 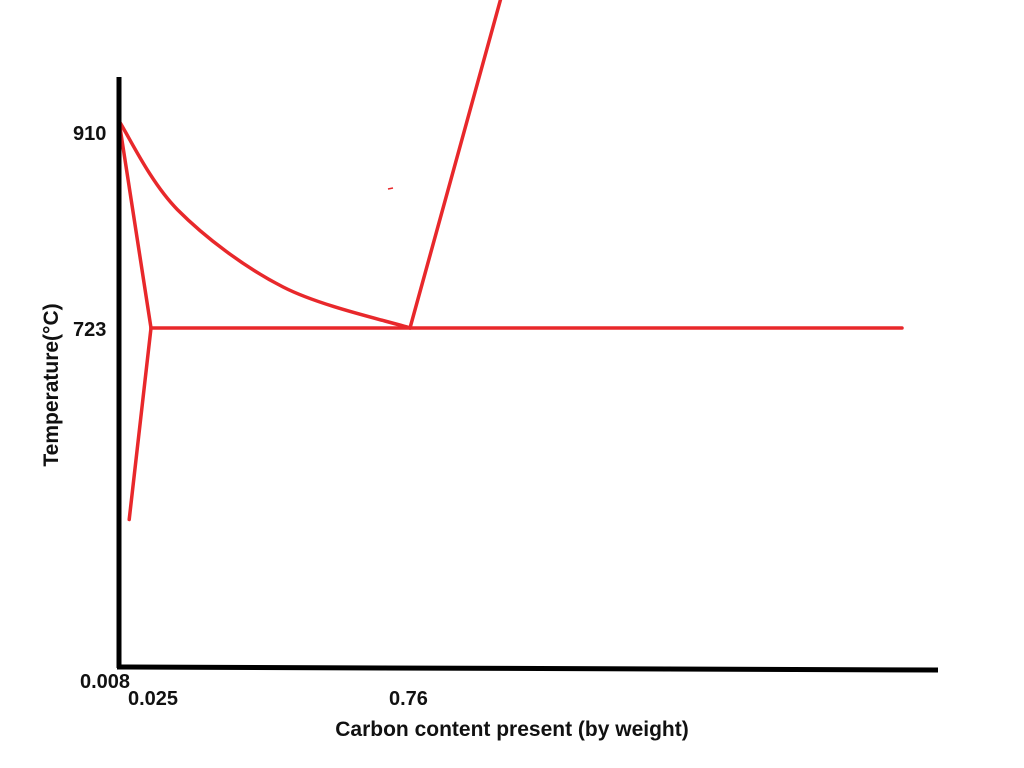 I want to click on series-line-a3-line, so click(x=264, y=224).